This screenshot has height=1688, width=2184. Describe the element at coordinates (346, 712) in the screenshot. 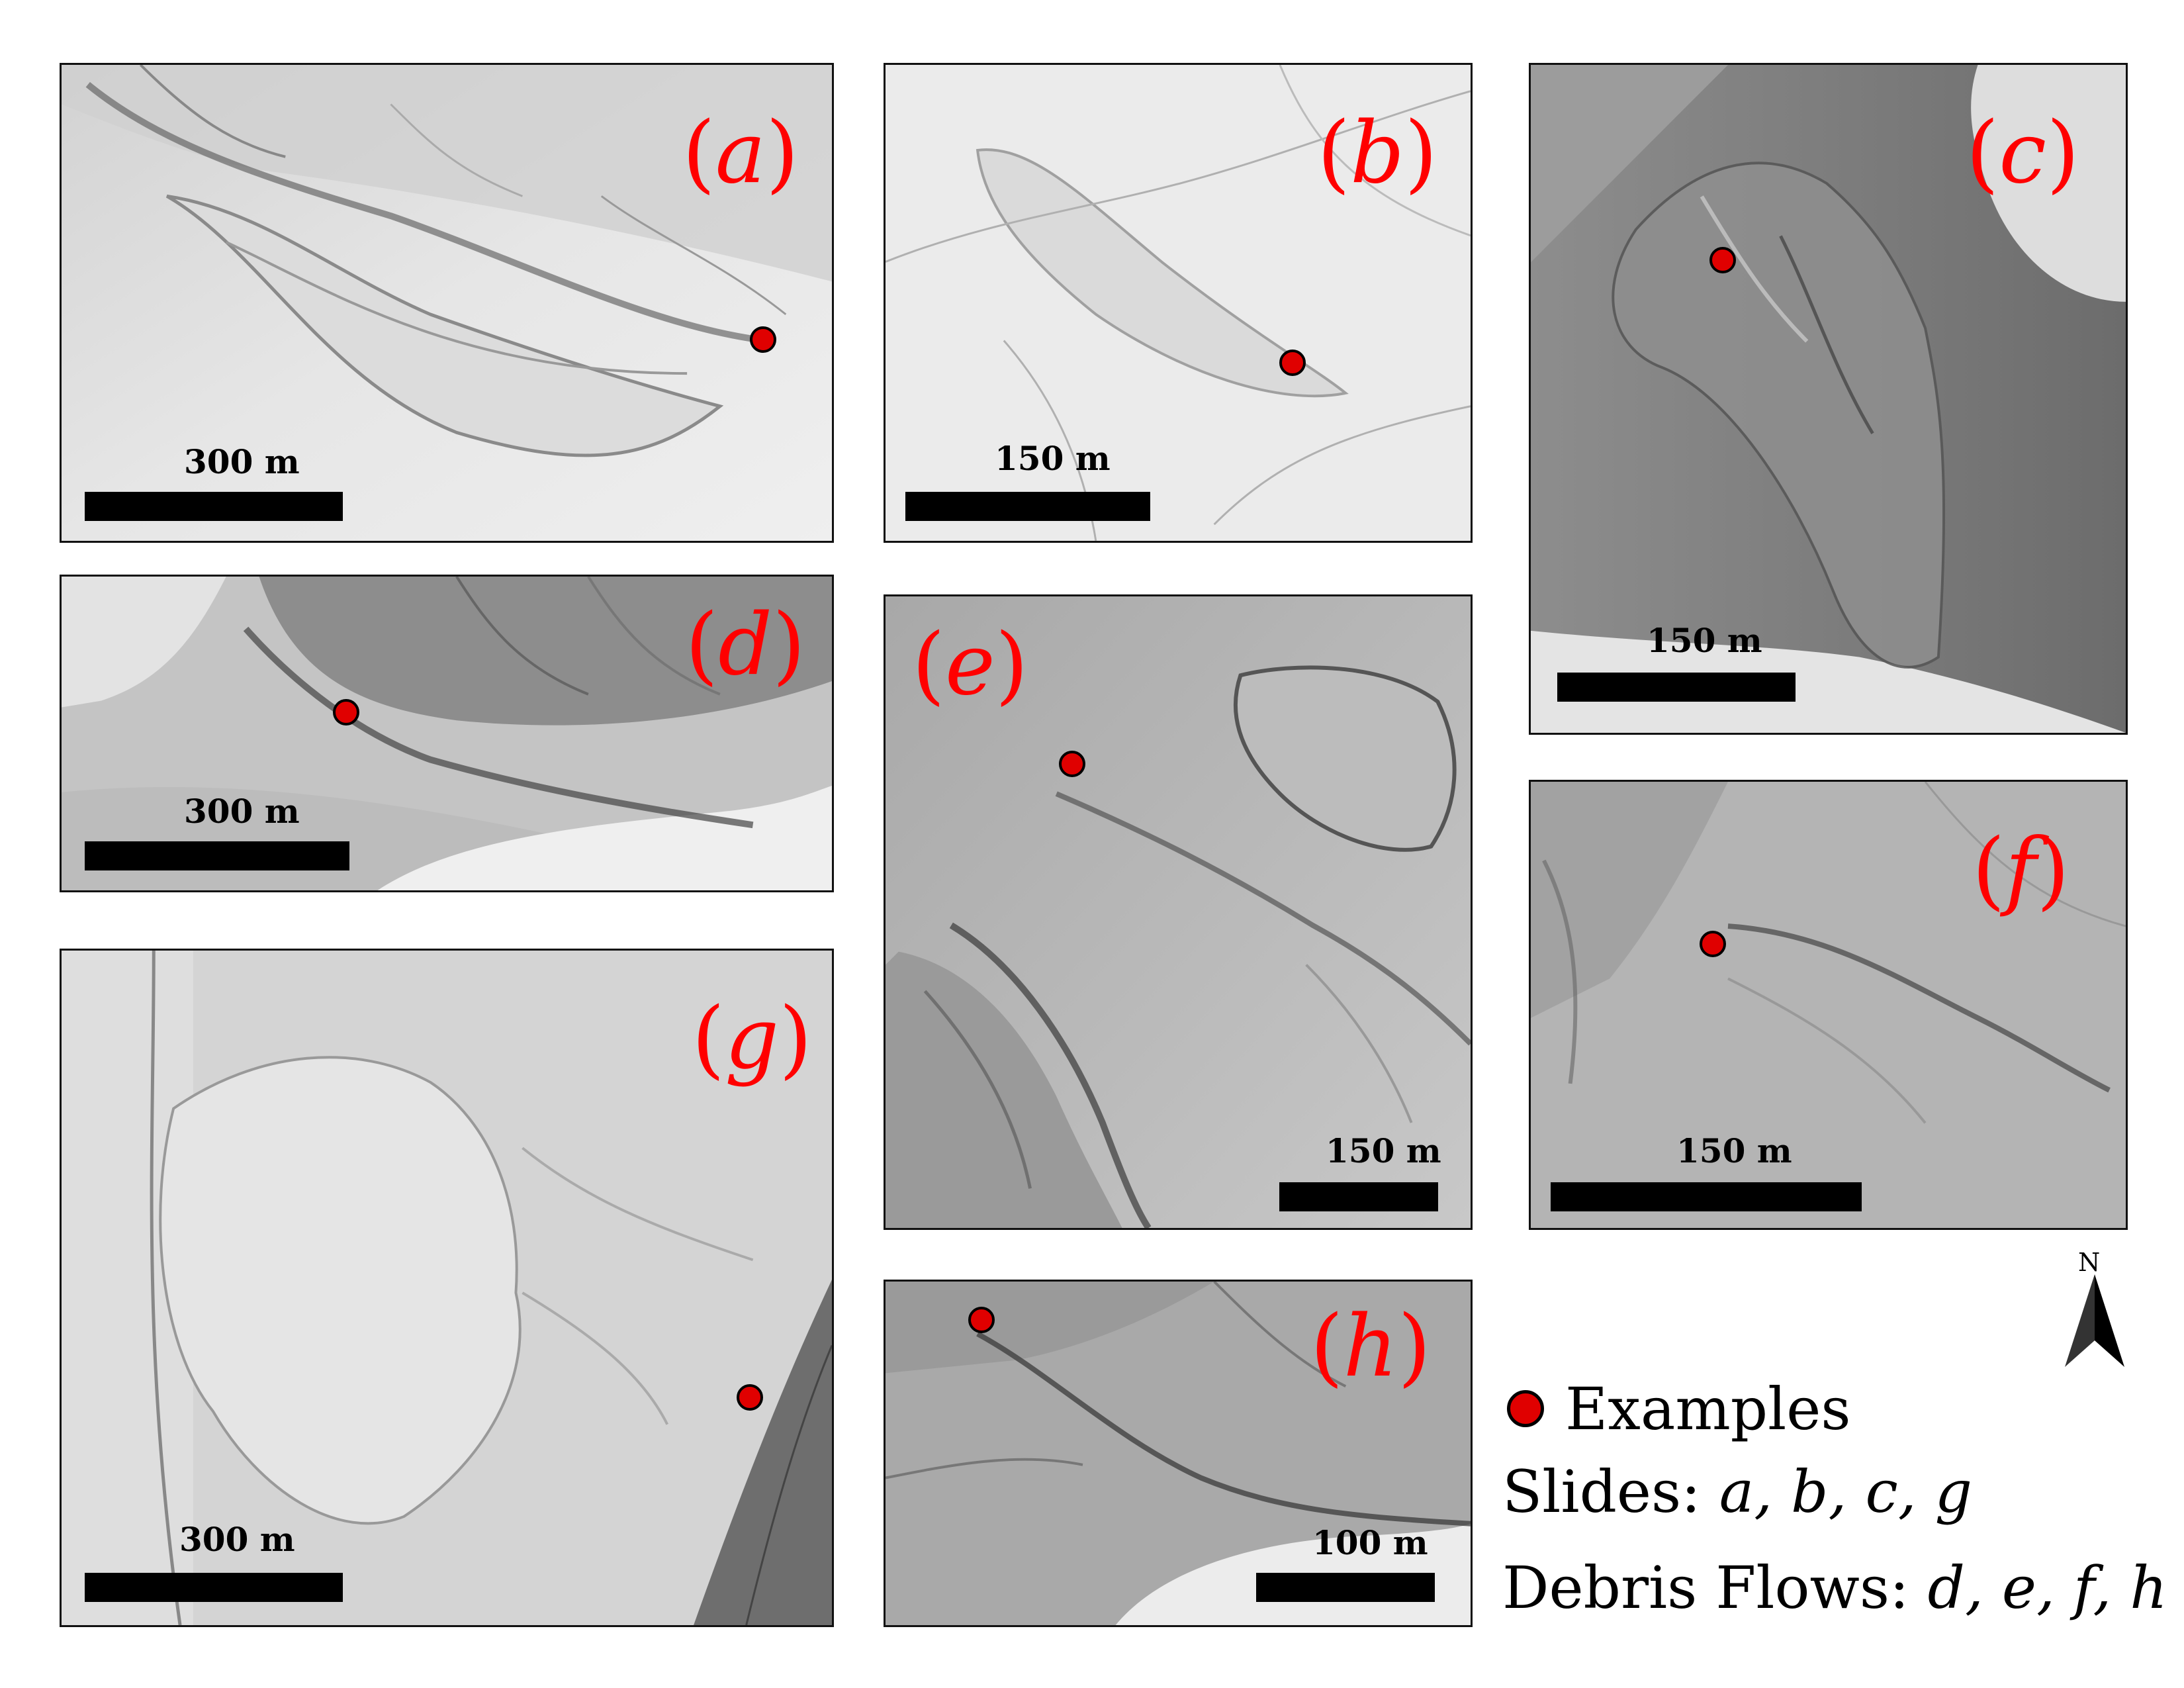

I see `example-marker-d` at that location.